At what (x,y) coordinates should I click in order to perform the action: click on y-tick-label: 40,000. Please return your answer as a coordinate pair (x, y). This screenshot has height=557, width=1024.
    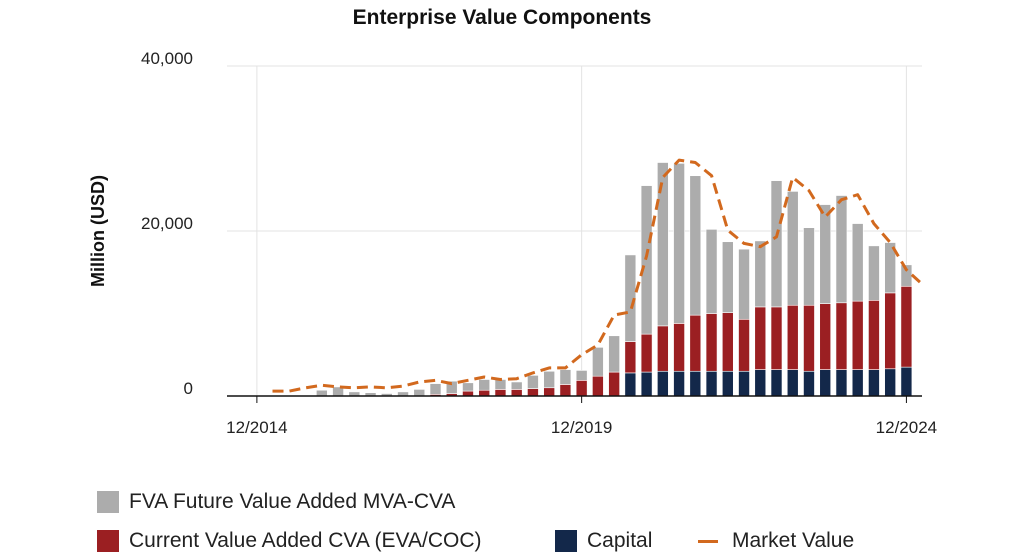
    Looking at the image, I should click on (167, 58).